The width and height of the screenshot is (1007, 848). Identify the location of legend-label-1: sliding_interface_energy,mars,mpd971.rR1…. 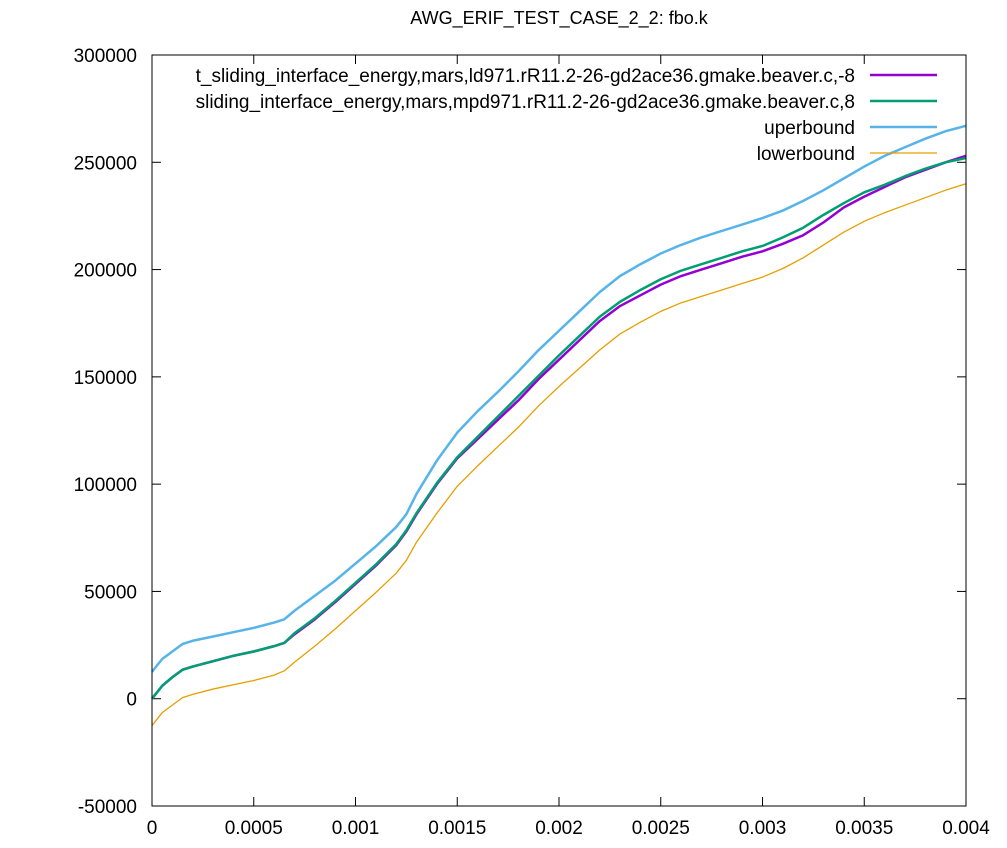
(525, 102).